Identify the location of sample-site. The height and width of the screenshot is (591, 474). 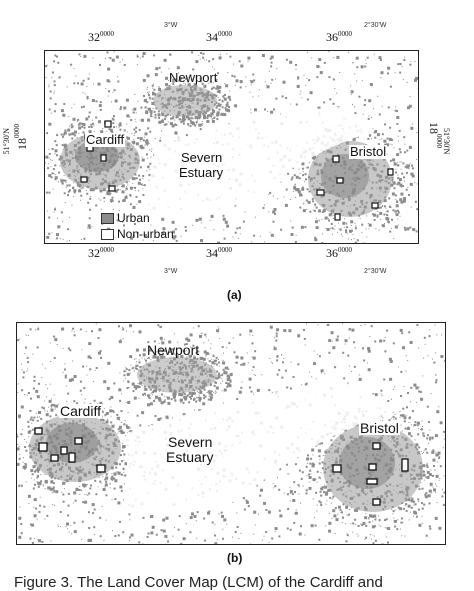
(337, 217).